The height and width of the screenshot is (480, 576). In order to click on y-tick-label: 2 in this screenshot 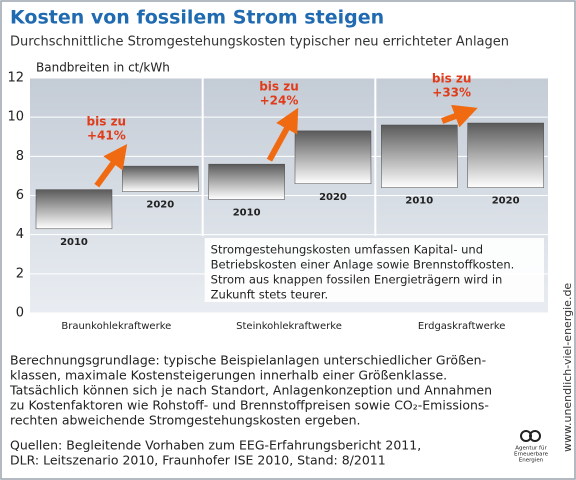, I will do `click(20, 273)`.